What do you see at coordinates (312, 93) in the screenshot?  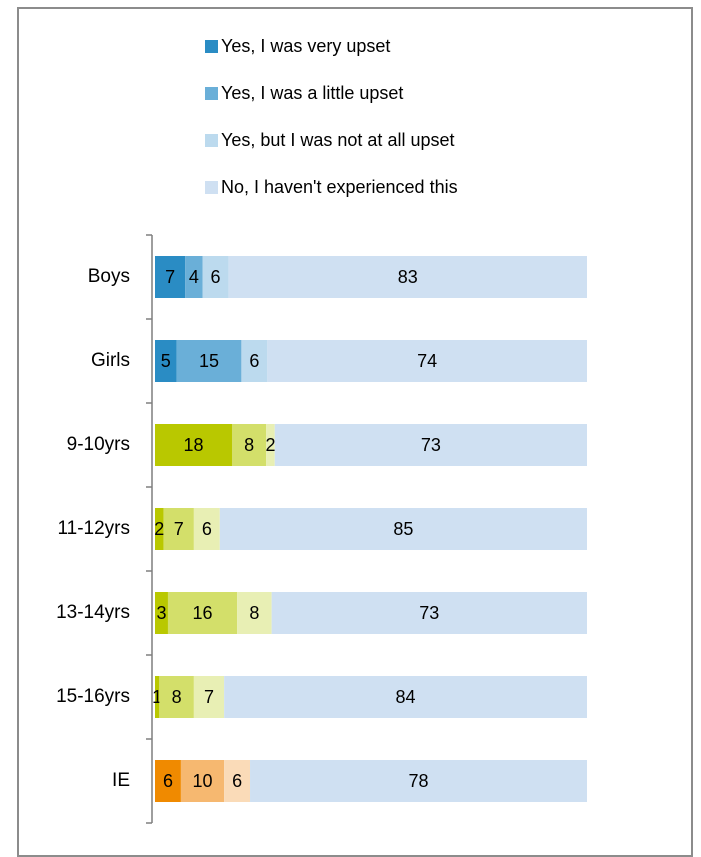 I see `legend-label-2: Yes, I was a little upset` at bounding box center [312, 93].